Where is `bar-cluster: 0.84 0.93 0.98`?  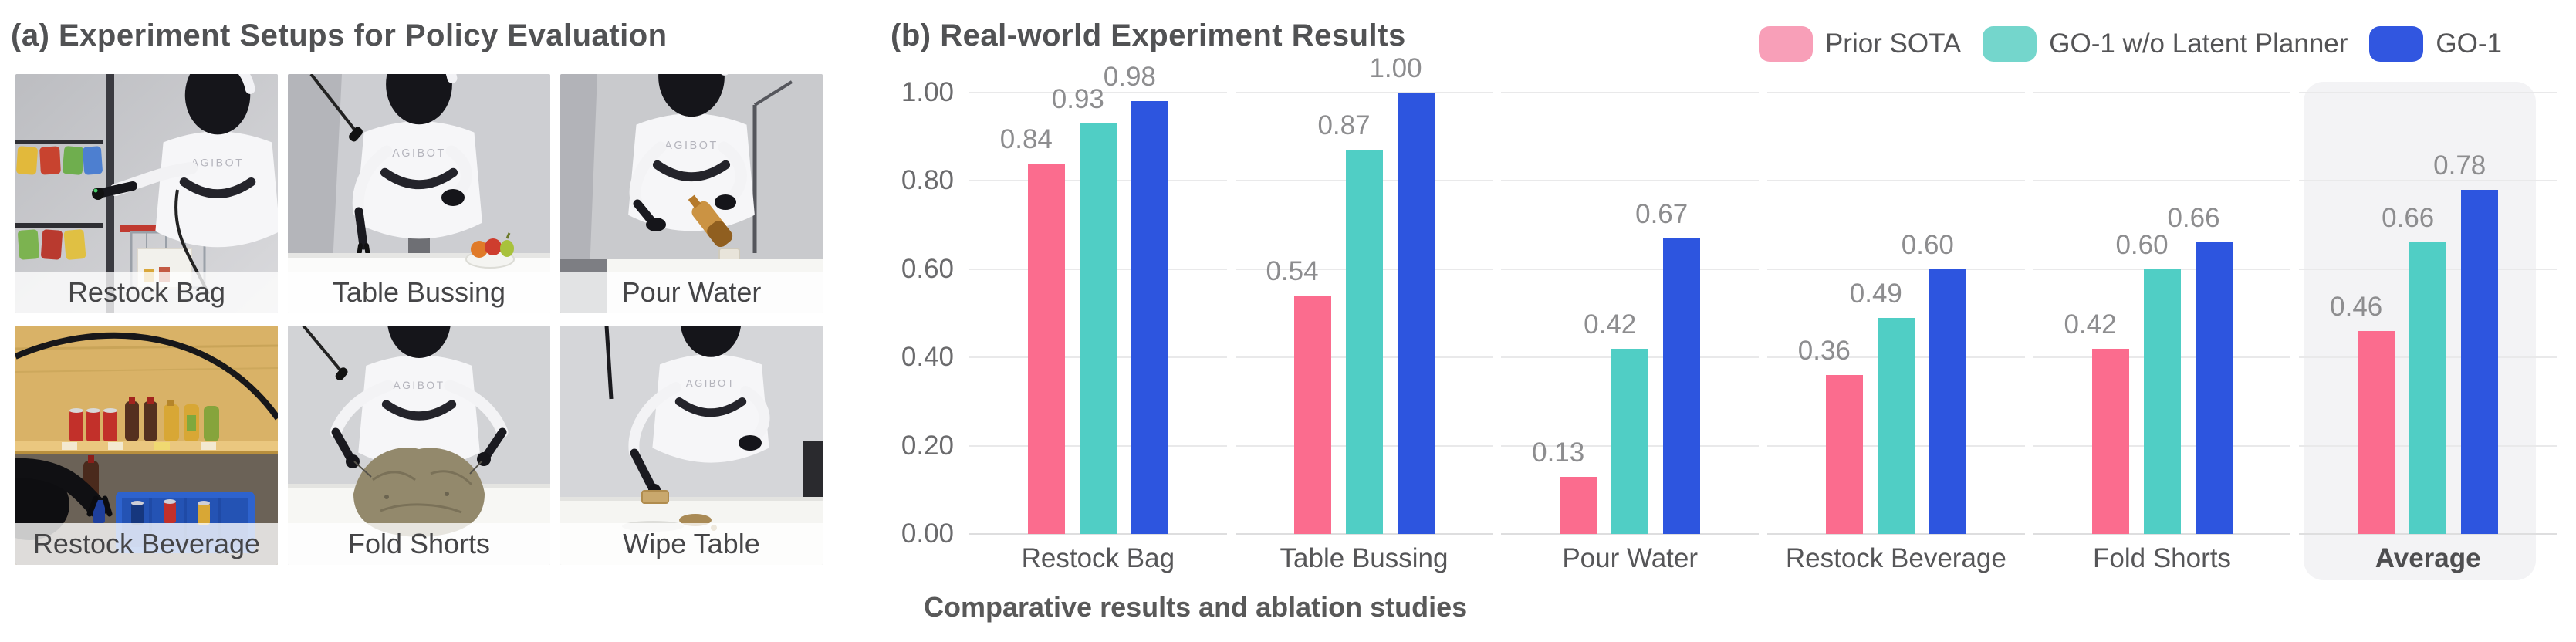
bar-cluster: 0.84 0.93 0.98 is located at coordinates (1098, 298).